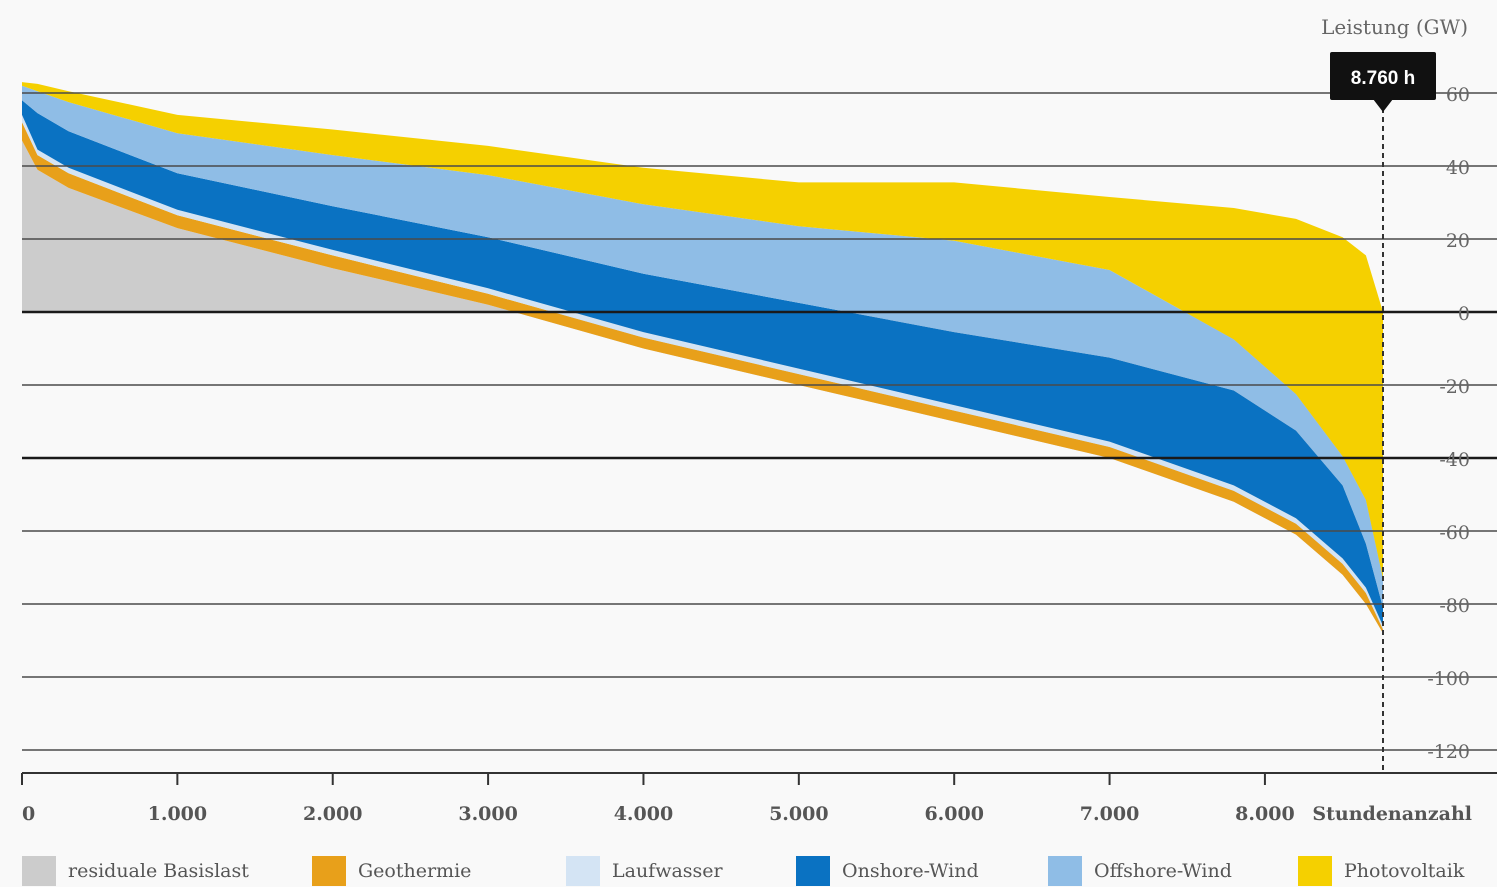 This screenshot has height=887, width=1497. What do you see at coordinates (1464, 314) in the screenshot?
I see `y-tick-label: 0` at bounding box center [1464, 314].